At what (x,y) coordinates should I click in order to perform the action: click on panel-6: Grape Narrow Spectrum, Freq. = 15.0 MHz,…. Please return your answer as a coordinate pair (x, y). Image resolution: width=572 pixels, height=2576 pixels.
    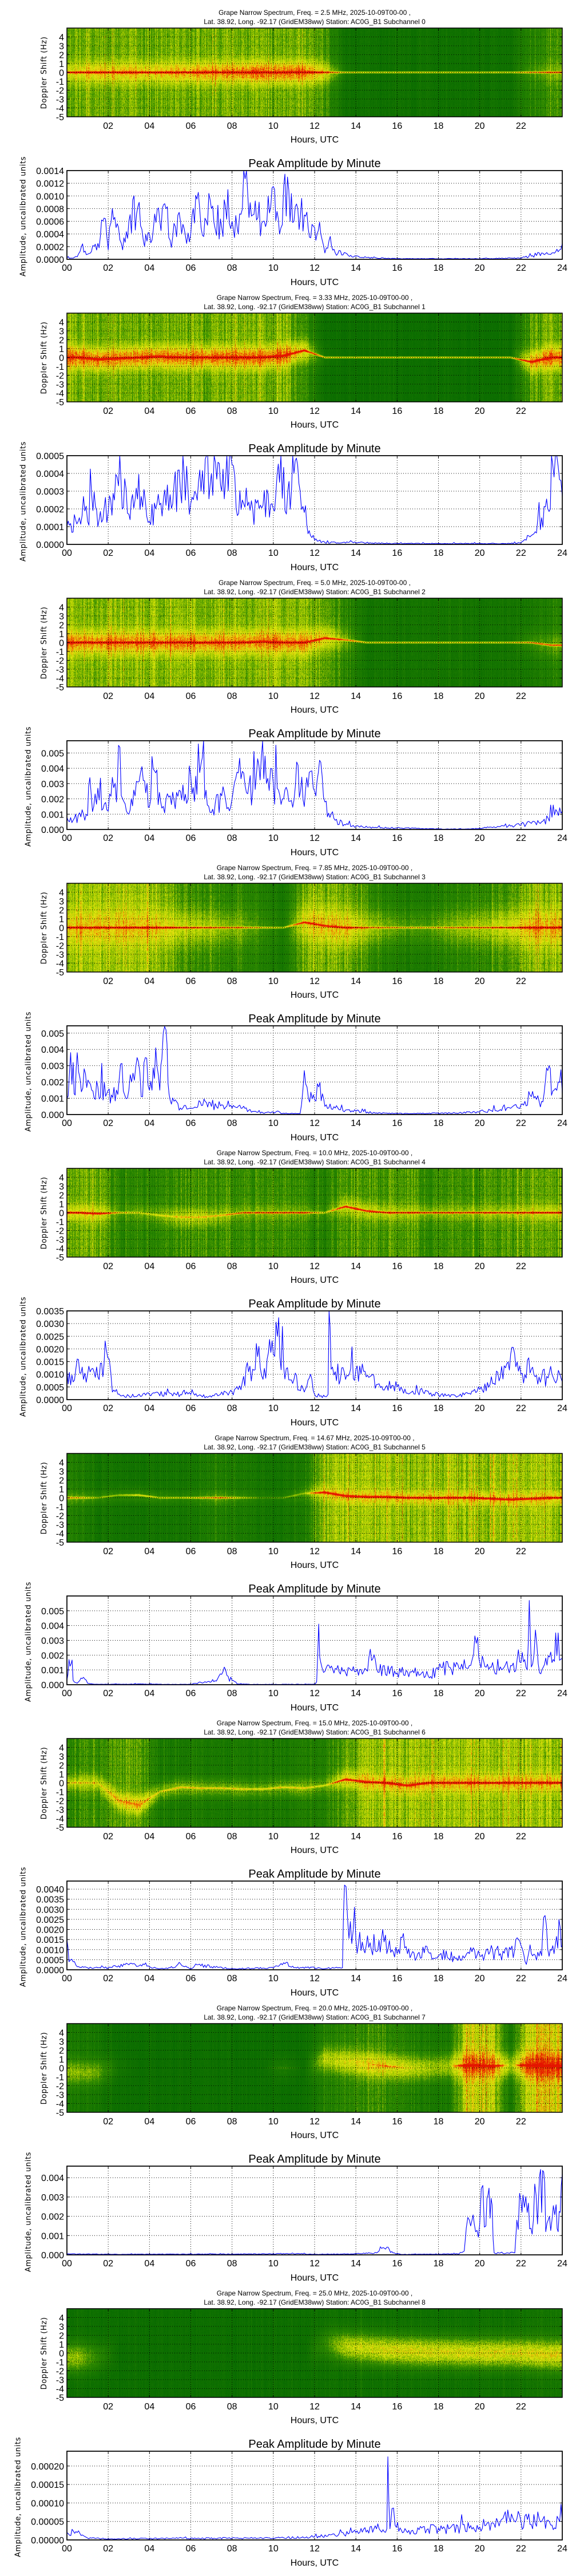
    Looking at the image, I should click on (293, 1858).